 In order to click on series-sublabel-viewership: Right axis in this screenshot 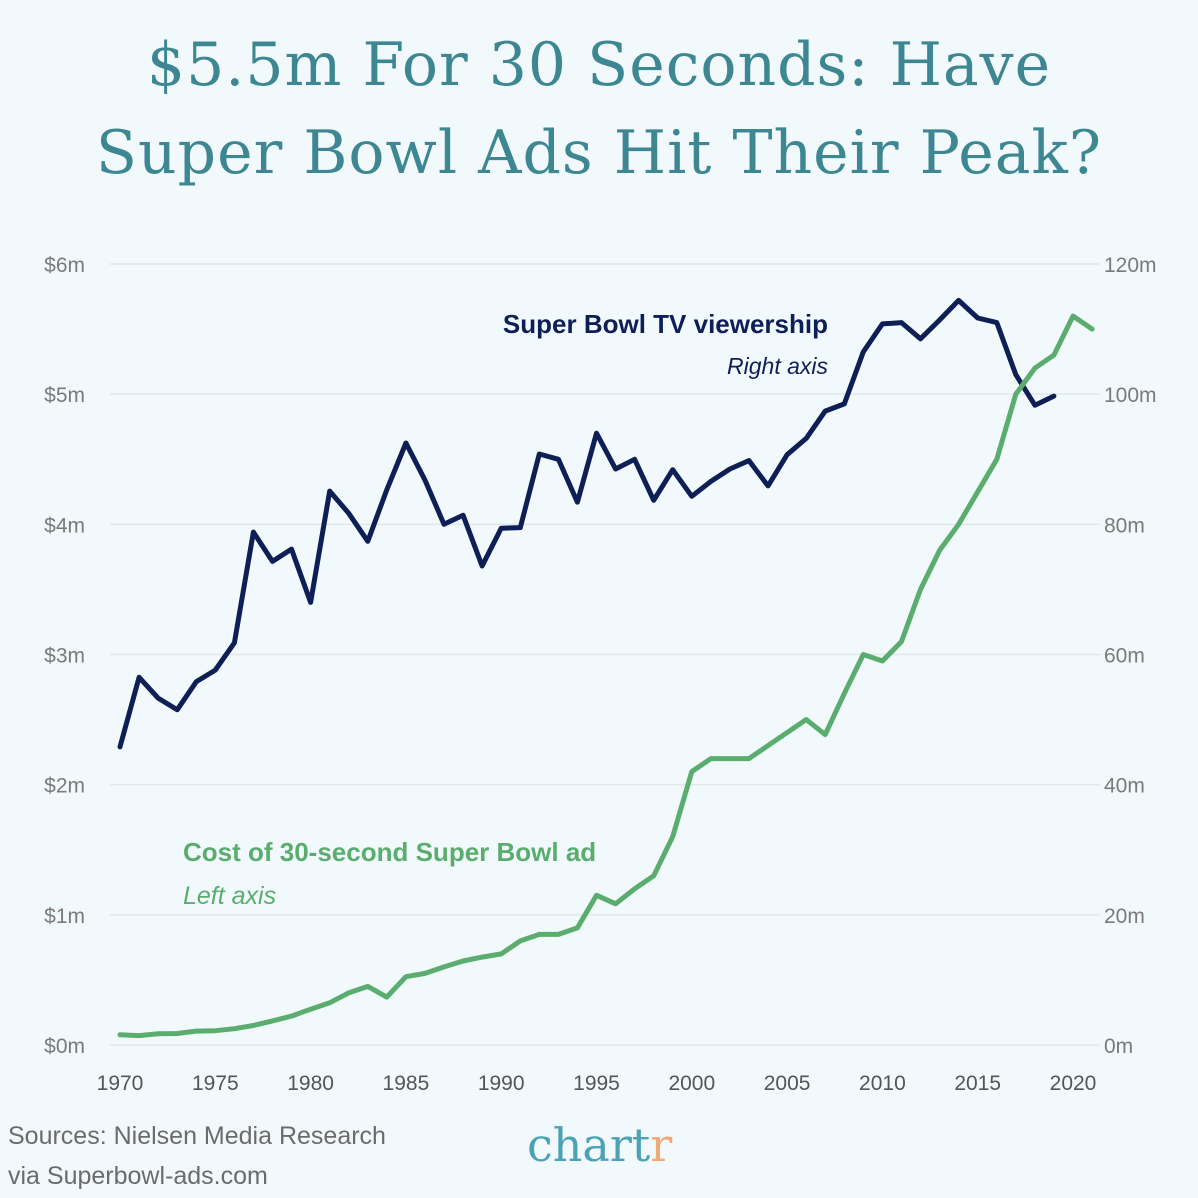, I will do `click(777, 366)`.